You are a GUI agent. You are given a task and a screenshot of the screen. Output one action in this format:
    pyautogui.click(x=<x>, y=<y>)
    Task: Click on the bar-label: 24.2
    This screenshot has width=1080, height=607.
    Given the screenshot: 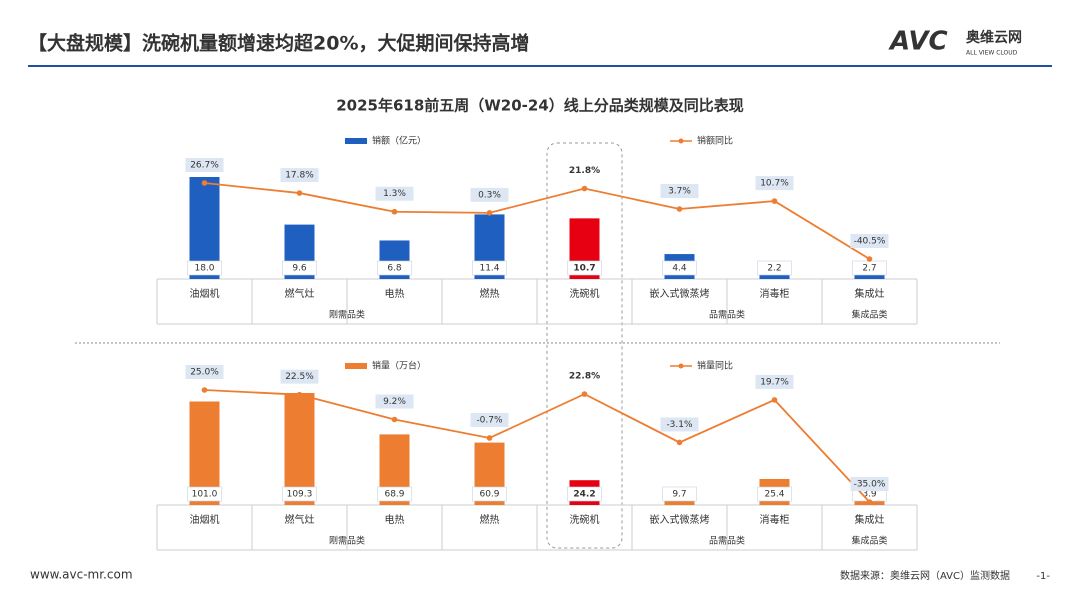 What is the action you would take?
    pyautogui.click(x=584, y=495)
    